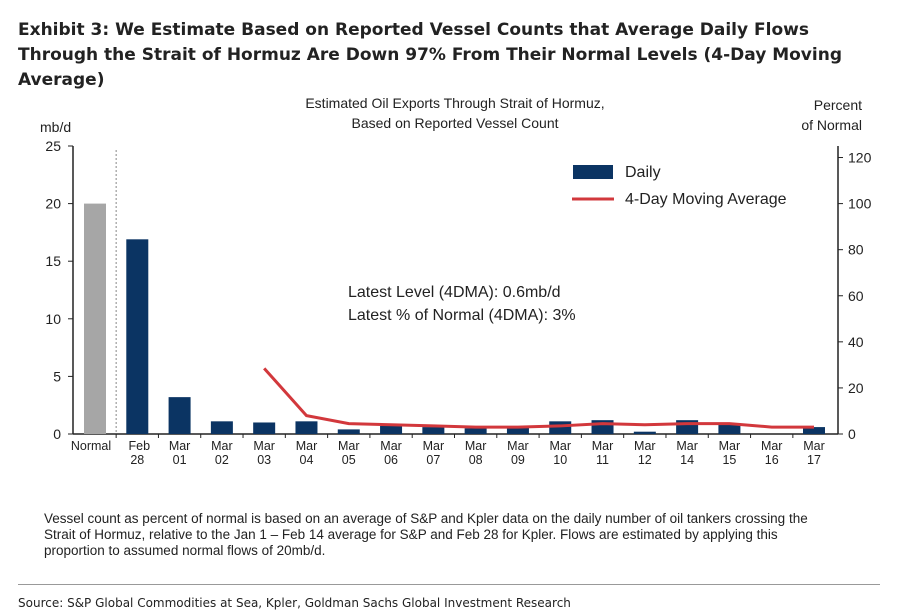  Describe the element at coordinates (91, 446) in the screenshot. I see `x-tick-label: Normal` at that location.